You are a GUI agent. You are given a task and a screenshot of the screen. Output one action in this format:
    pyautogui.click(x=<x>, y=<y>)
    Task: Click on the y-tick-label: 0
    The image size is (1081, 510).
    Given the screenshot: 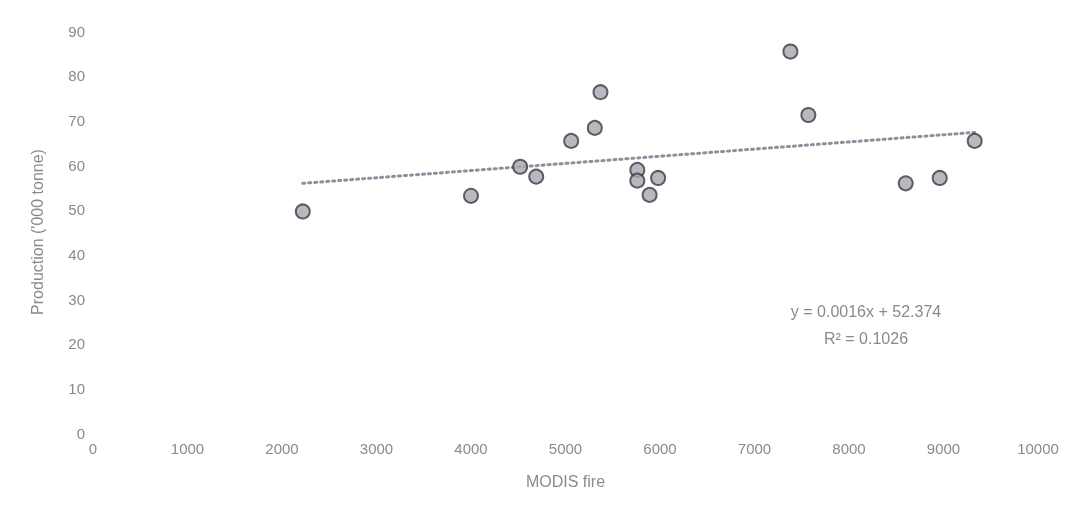 What is the action you would take?
    pyautogui.click(x=80, y=433)
    